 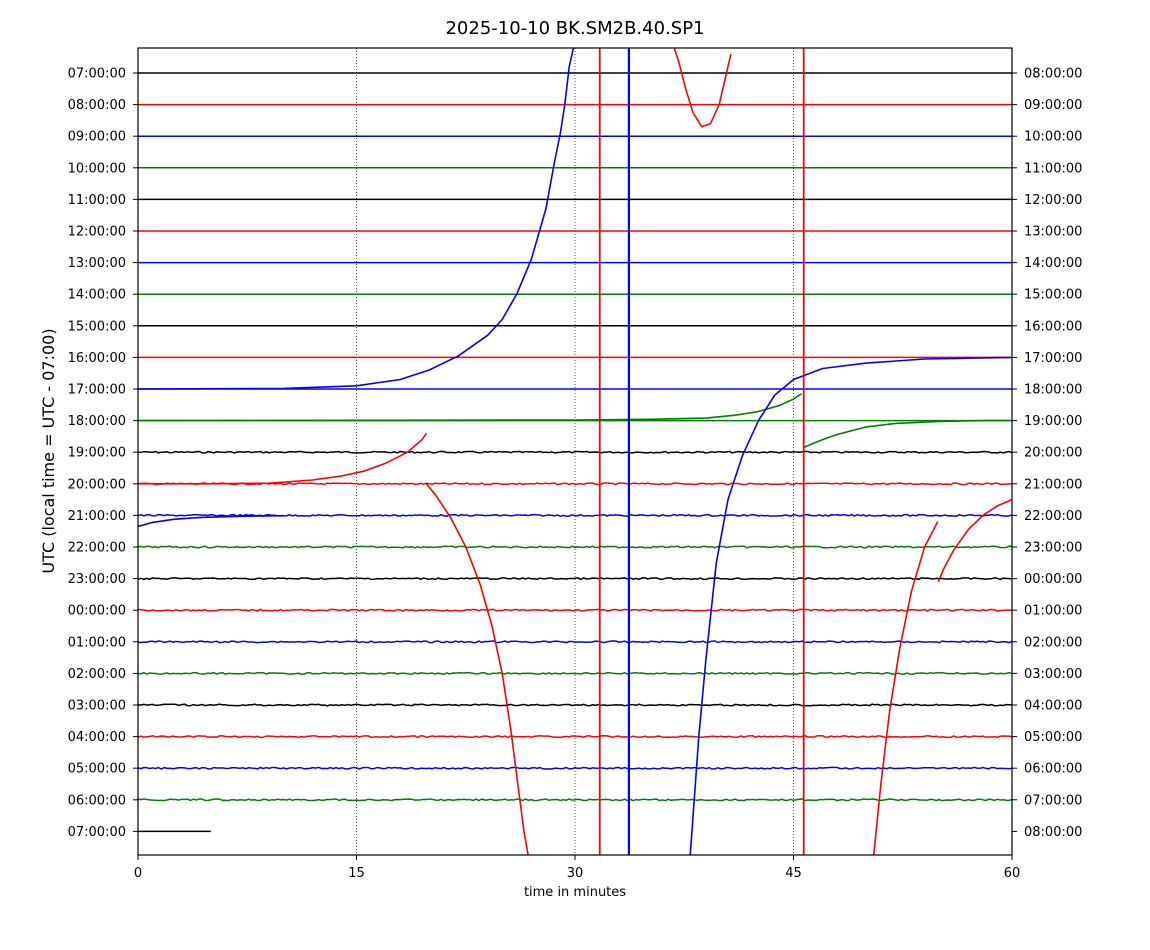 What do you see at coordinates (1053, 769) in the screenshot?
I see `right-tick-label: 06:00:00` at bounding box center [1053, 769].